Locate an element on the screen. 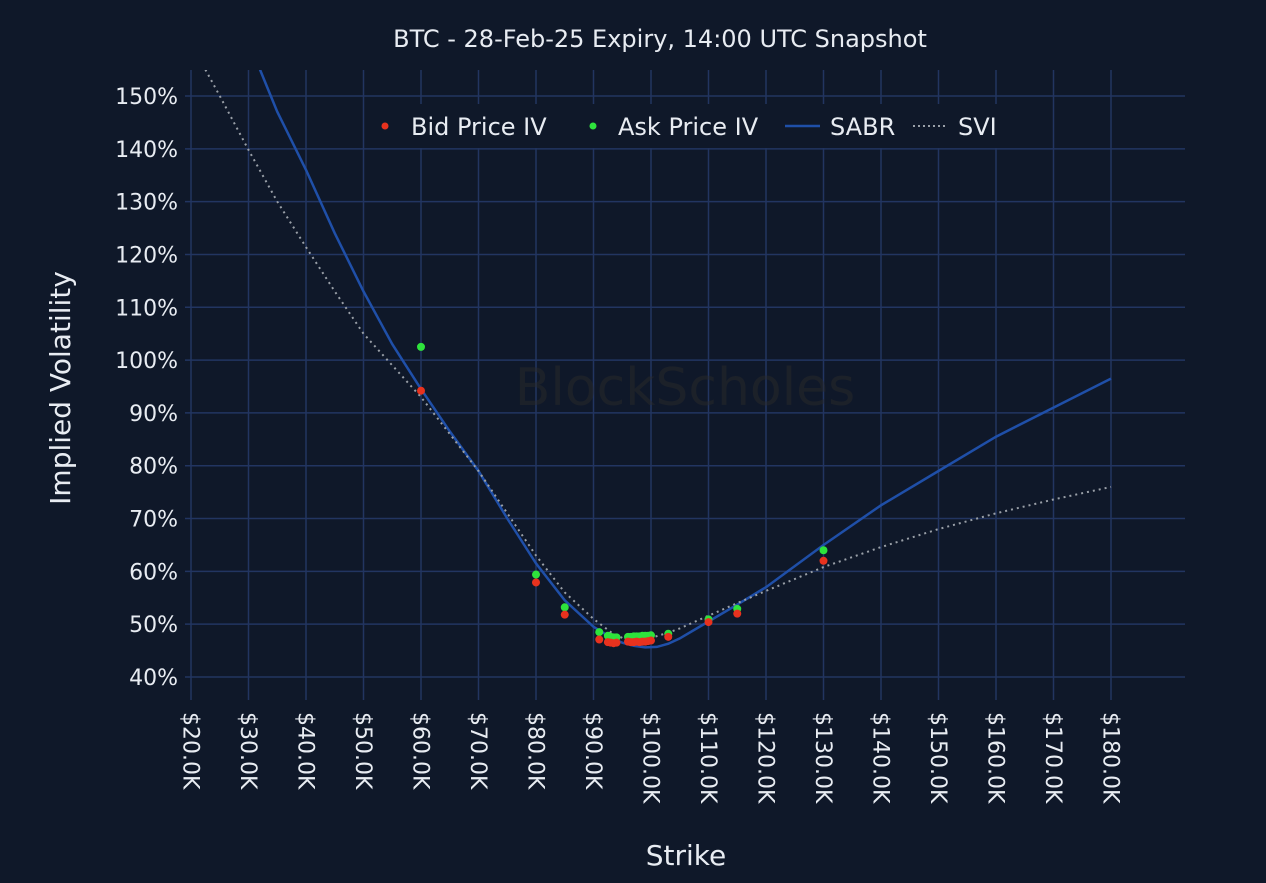 Image resolution: width=1266 pixels, height=883 pixels. x-tick-label: $100.0K is located at coordinates (649, 758).